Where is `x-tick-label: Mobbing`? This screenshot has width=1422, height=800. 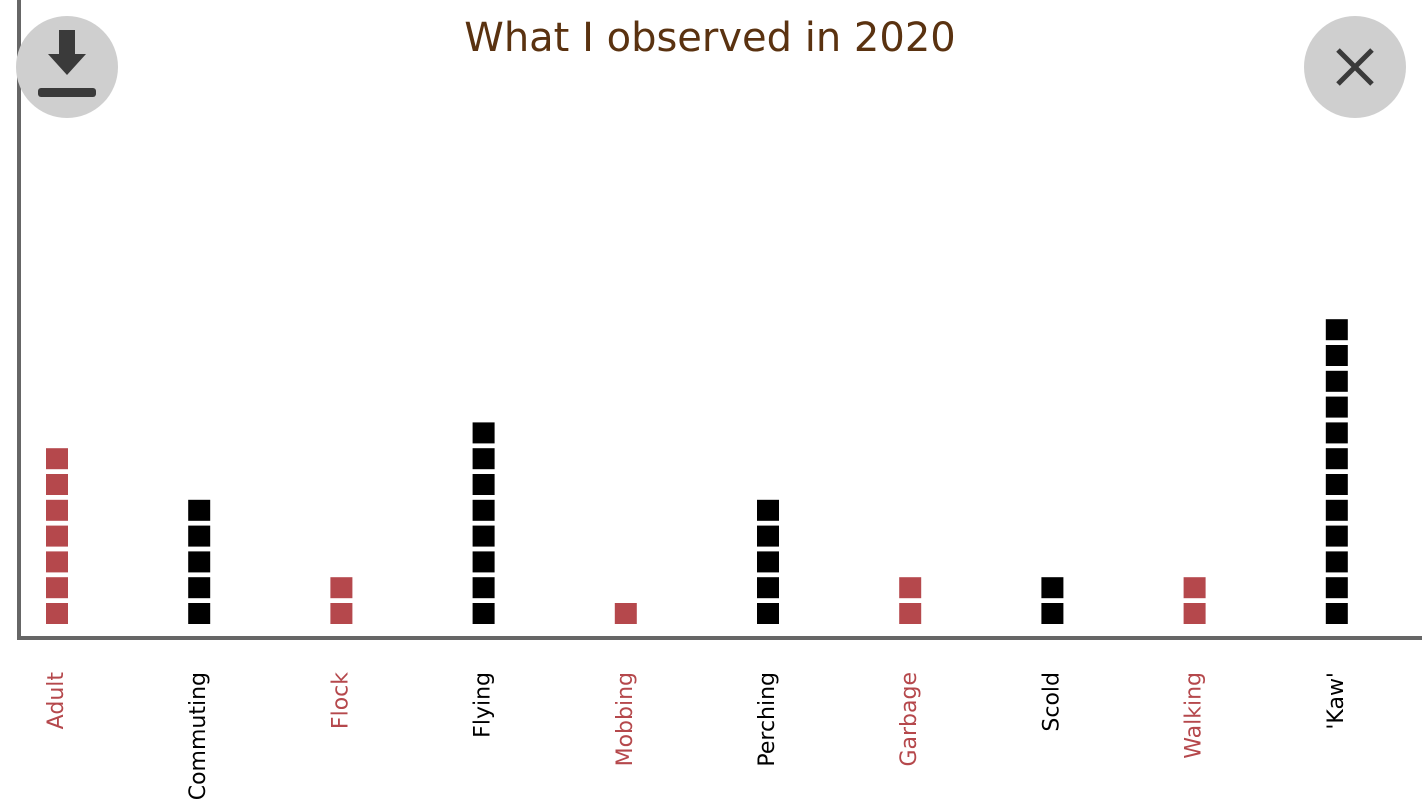
x-tick-label: Mobbing is located at coordinates (625, 719).